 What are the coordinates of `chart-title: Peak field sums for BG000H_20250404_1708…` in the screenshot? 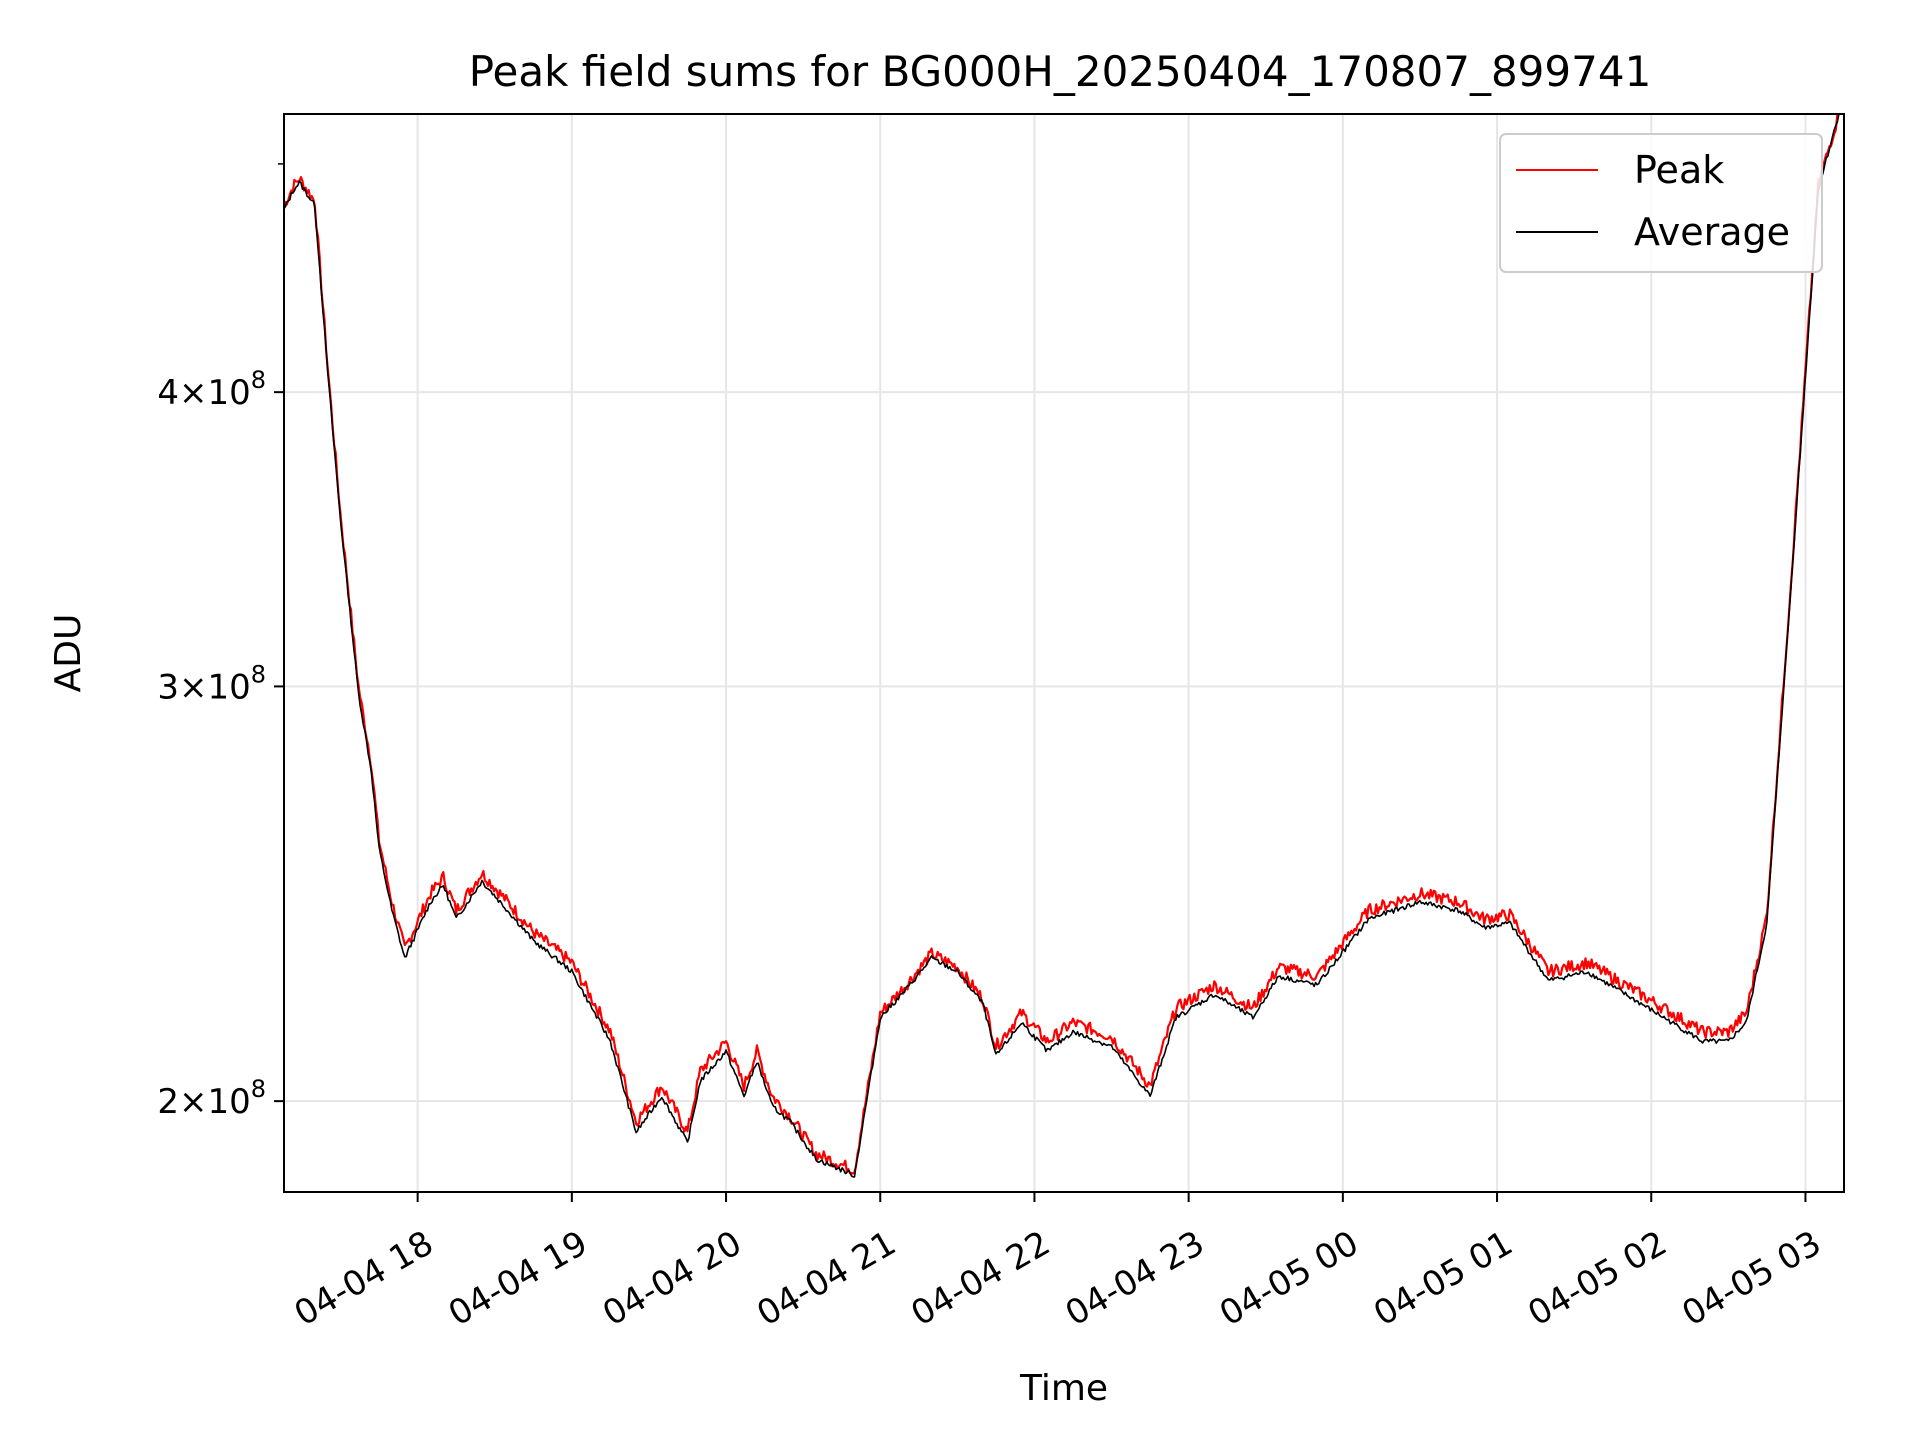 It's located at (1060, 71).